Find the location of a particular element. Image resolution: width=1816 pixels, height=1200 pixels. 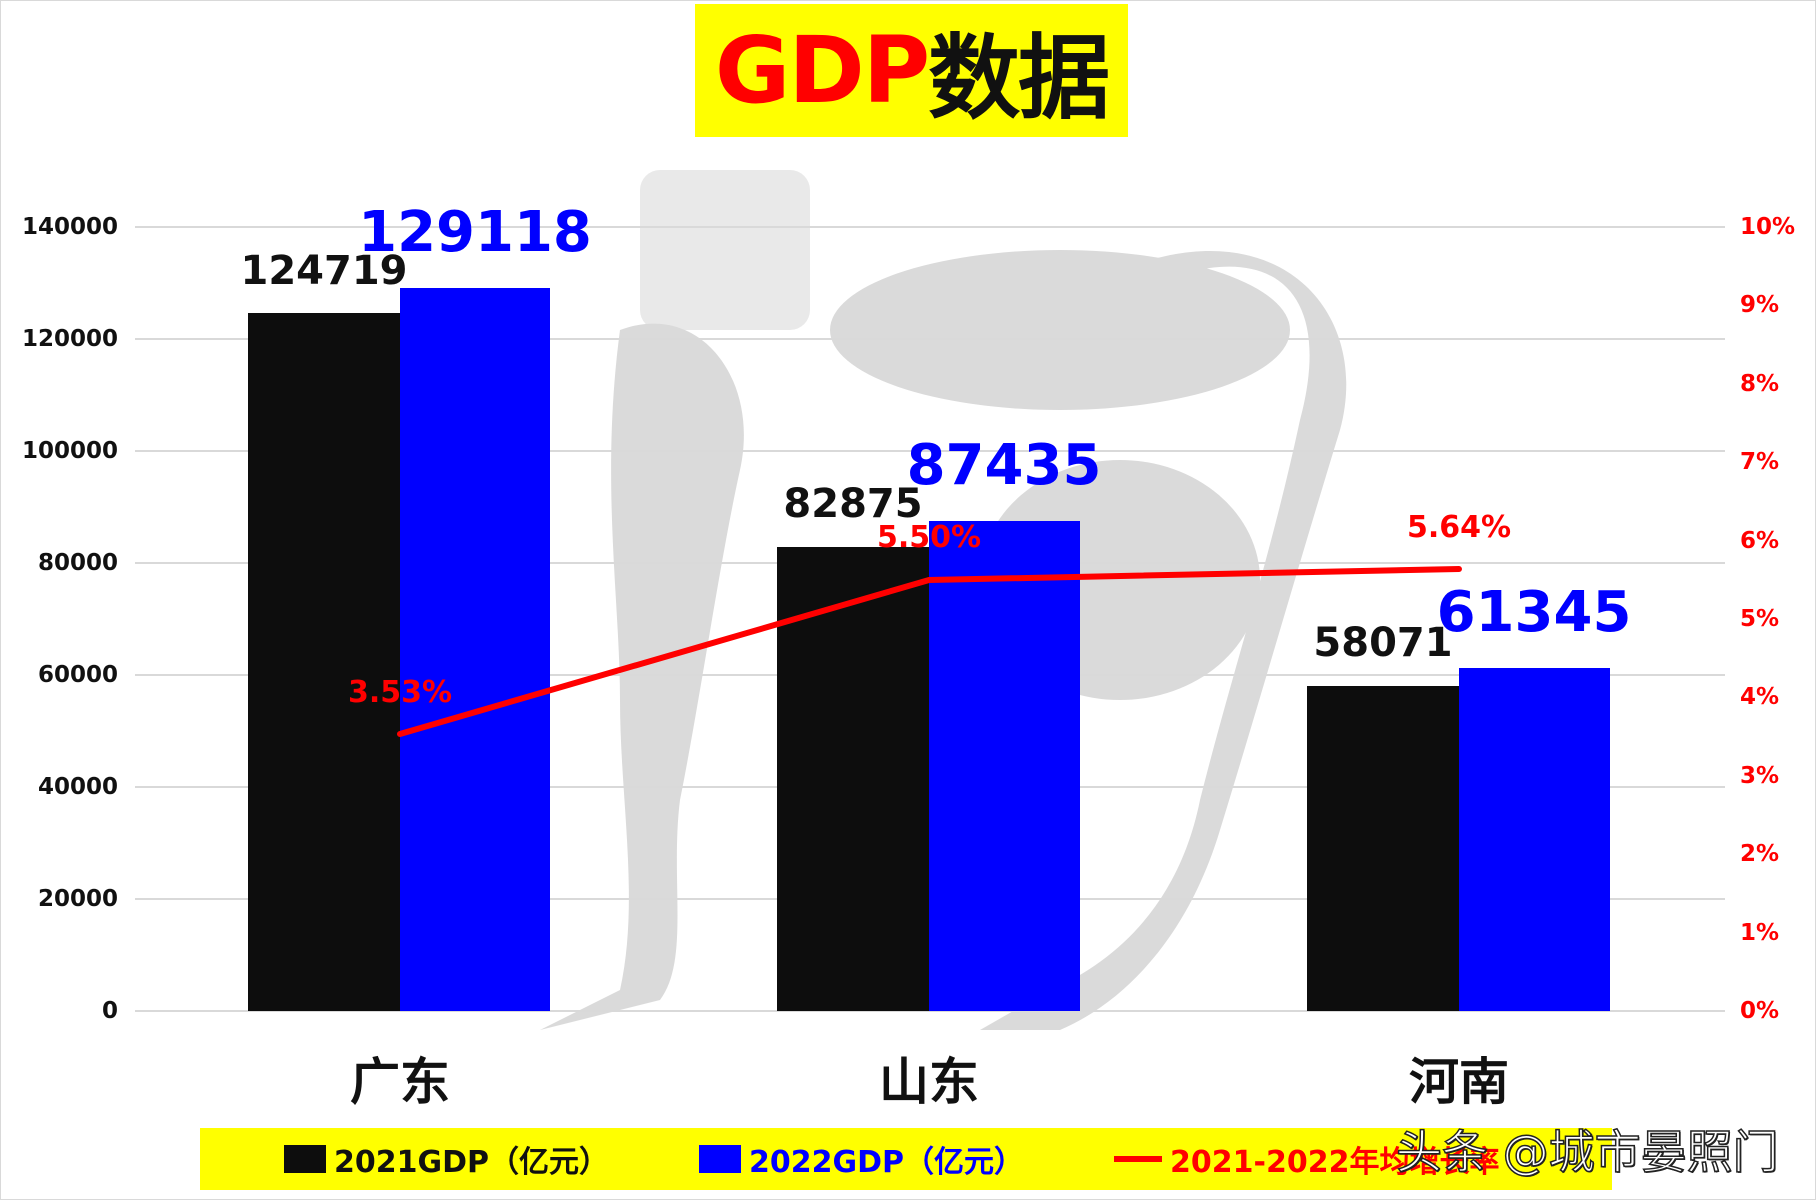

y-axis-right-tick: 10% is located at coordinates (1768, 227).